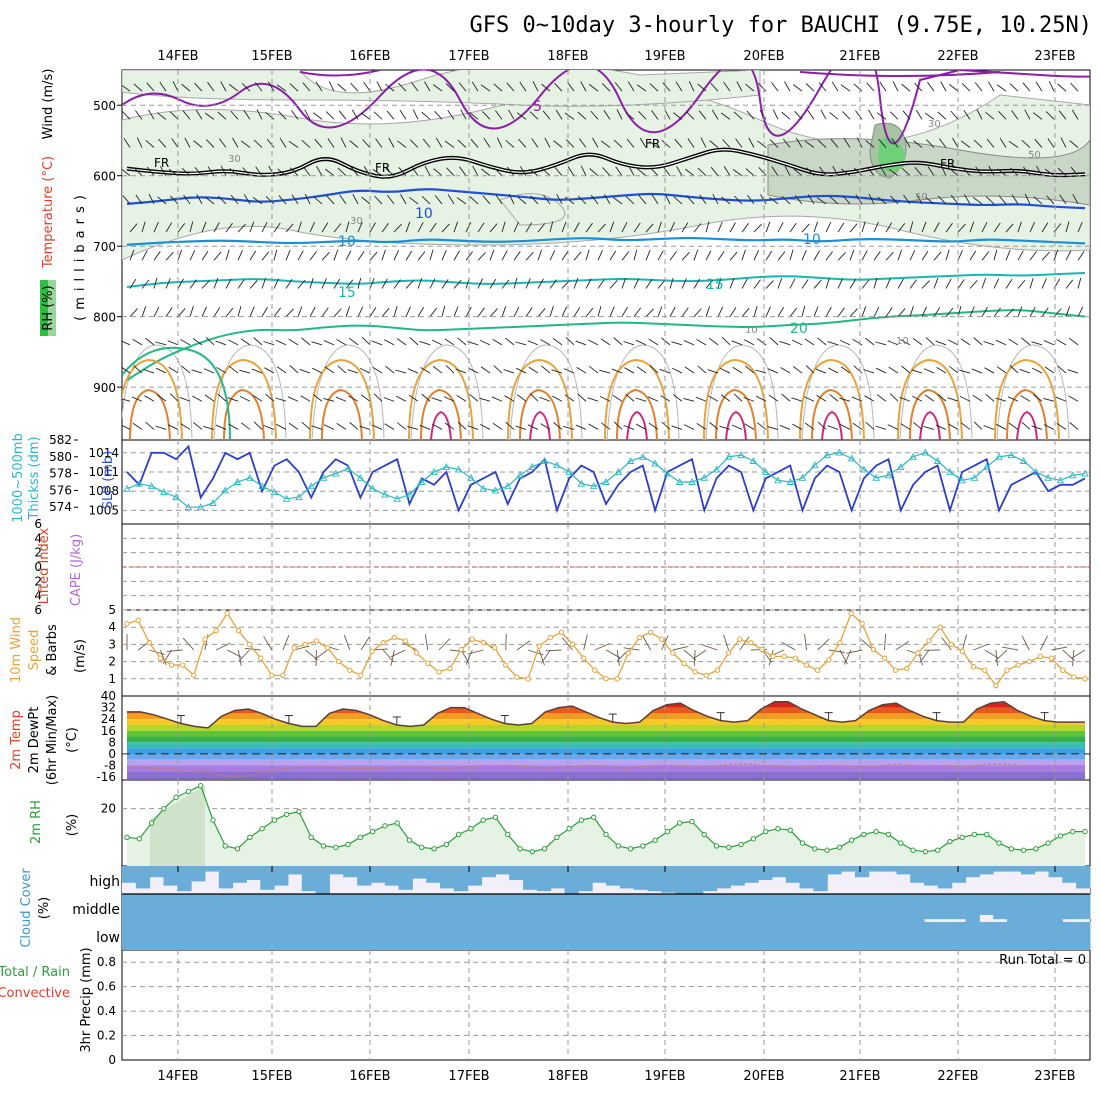 This screenshot has width=1100, height=1100. What do you see at coordinates (664, 56) in the screenshot?
I see `date-label-top: 19FEB` at bounding box center [664, 56].